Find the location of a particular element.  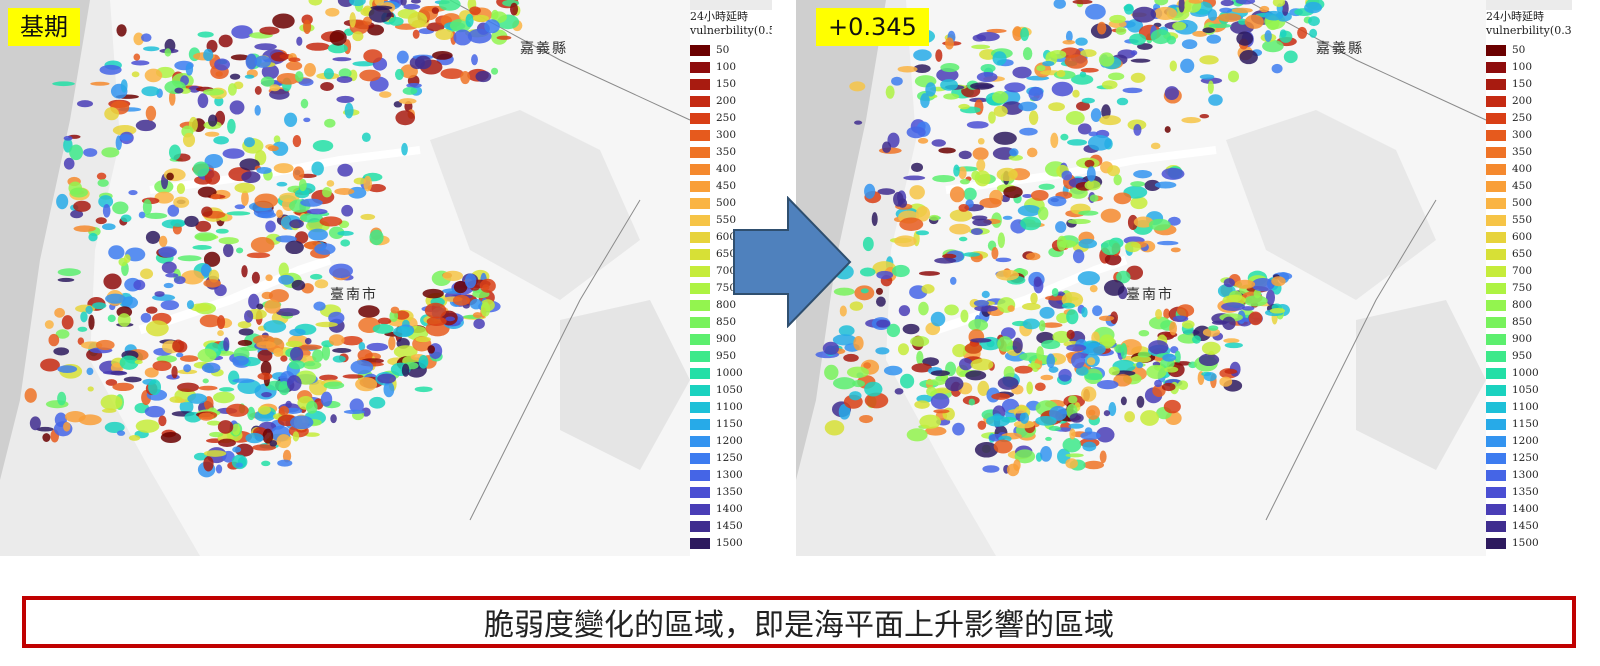

legend-item: 800 is located at coordinates (713, 305).